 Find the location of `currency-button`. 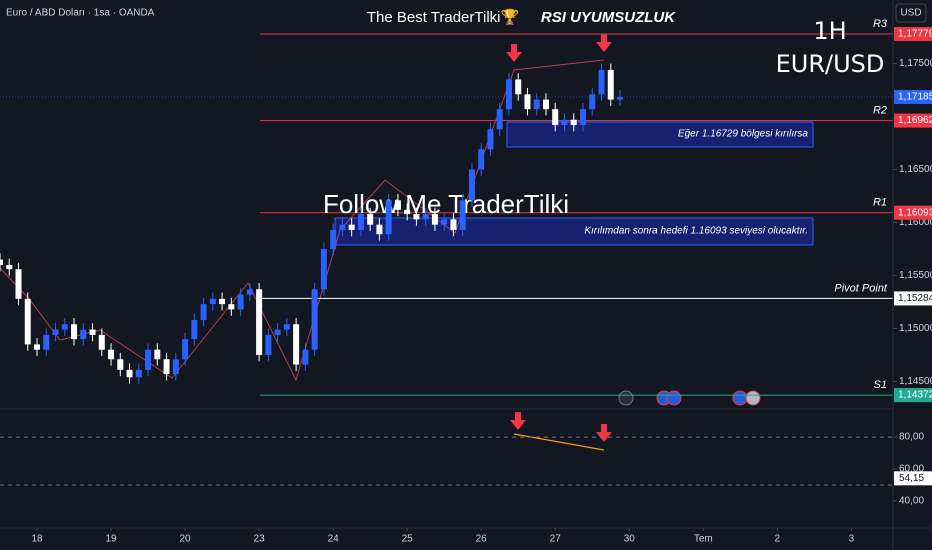

currency-button is located at coordinates (911, 13).